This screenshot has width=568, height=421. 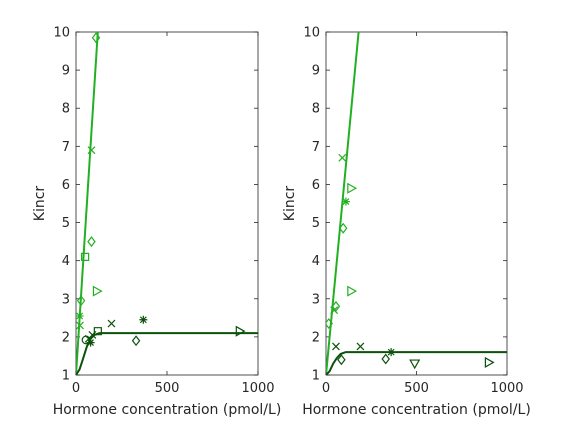 I want to click on left-y-tick-label: 10, so click(x=61, y=33).